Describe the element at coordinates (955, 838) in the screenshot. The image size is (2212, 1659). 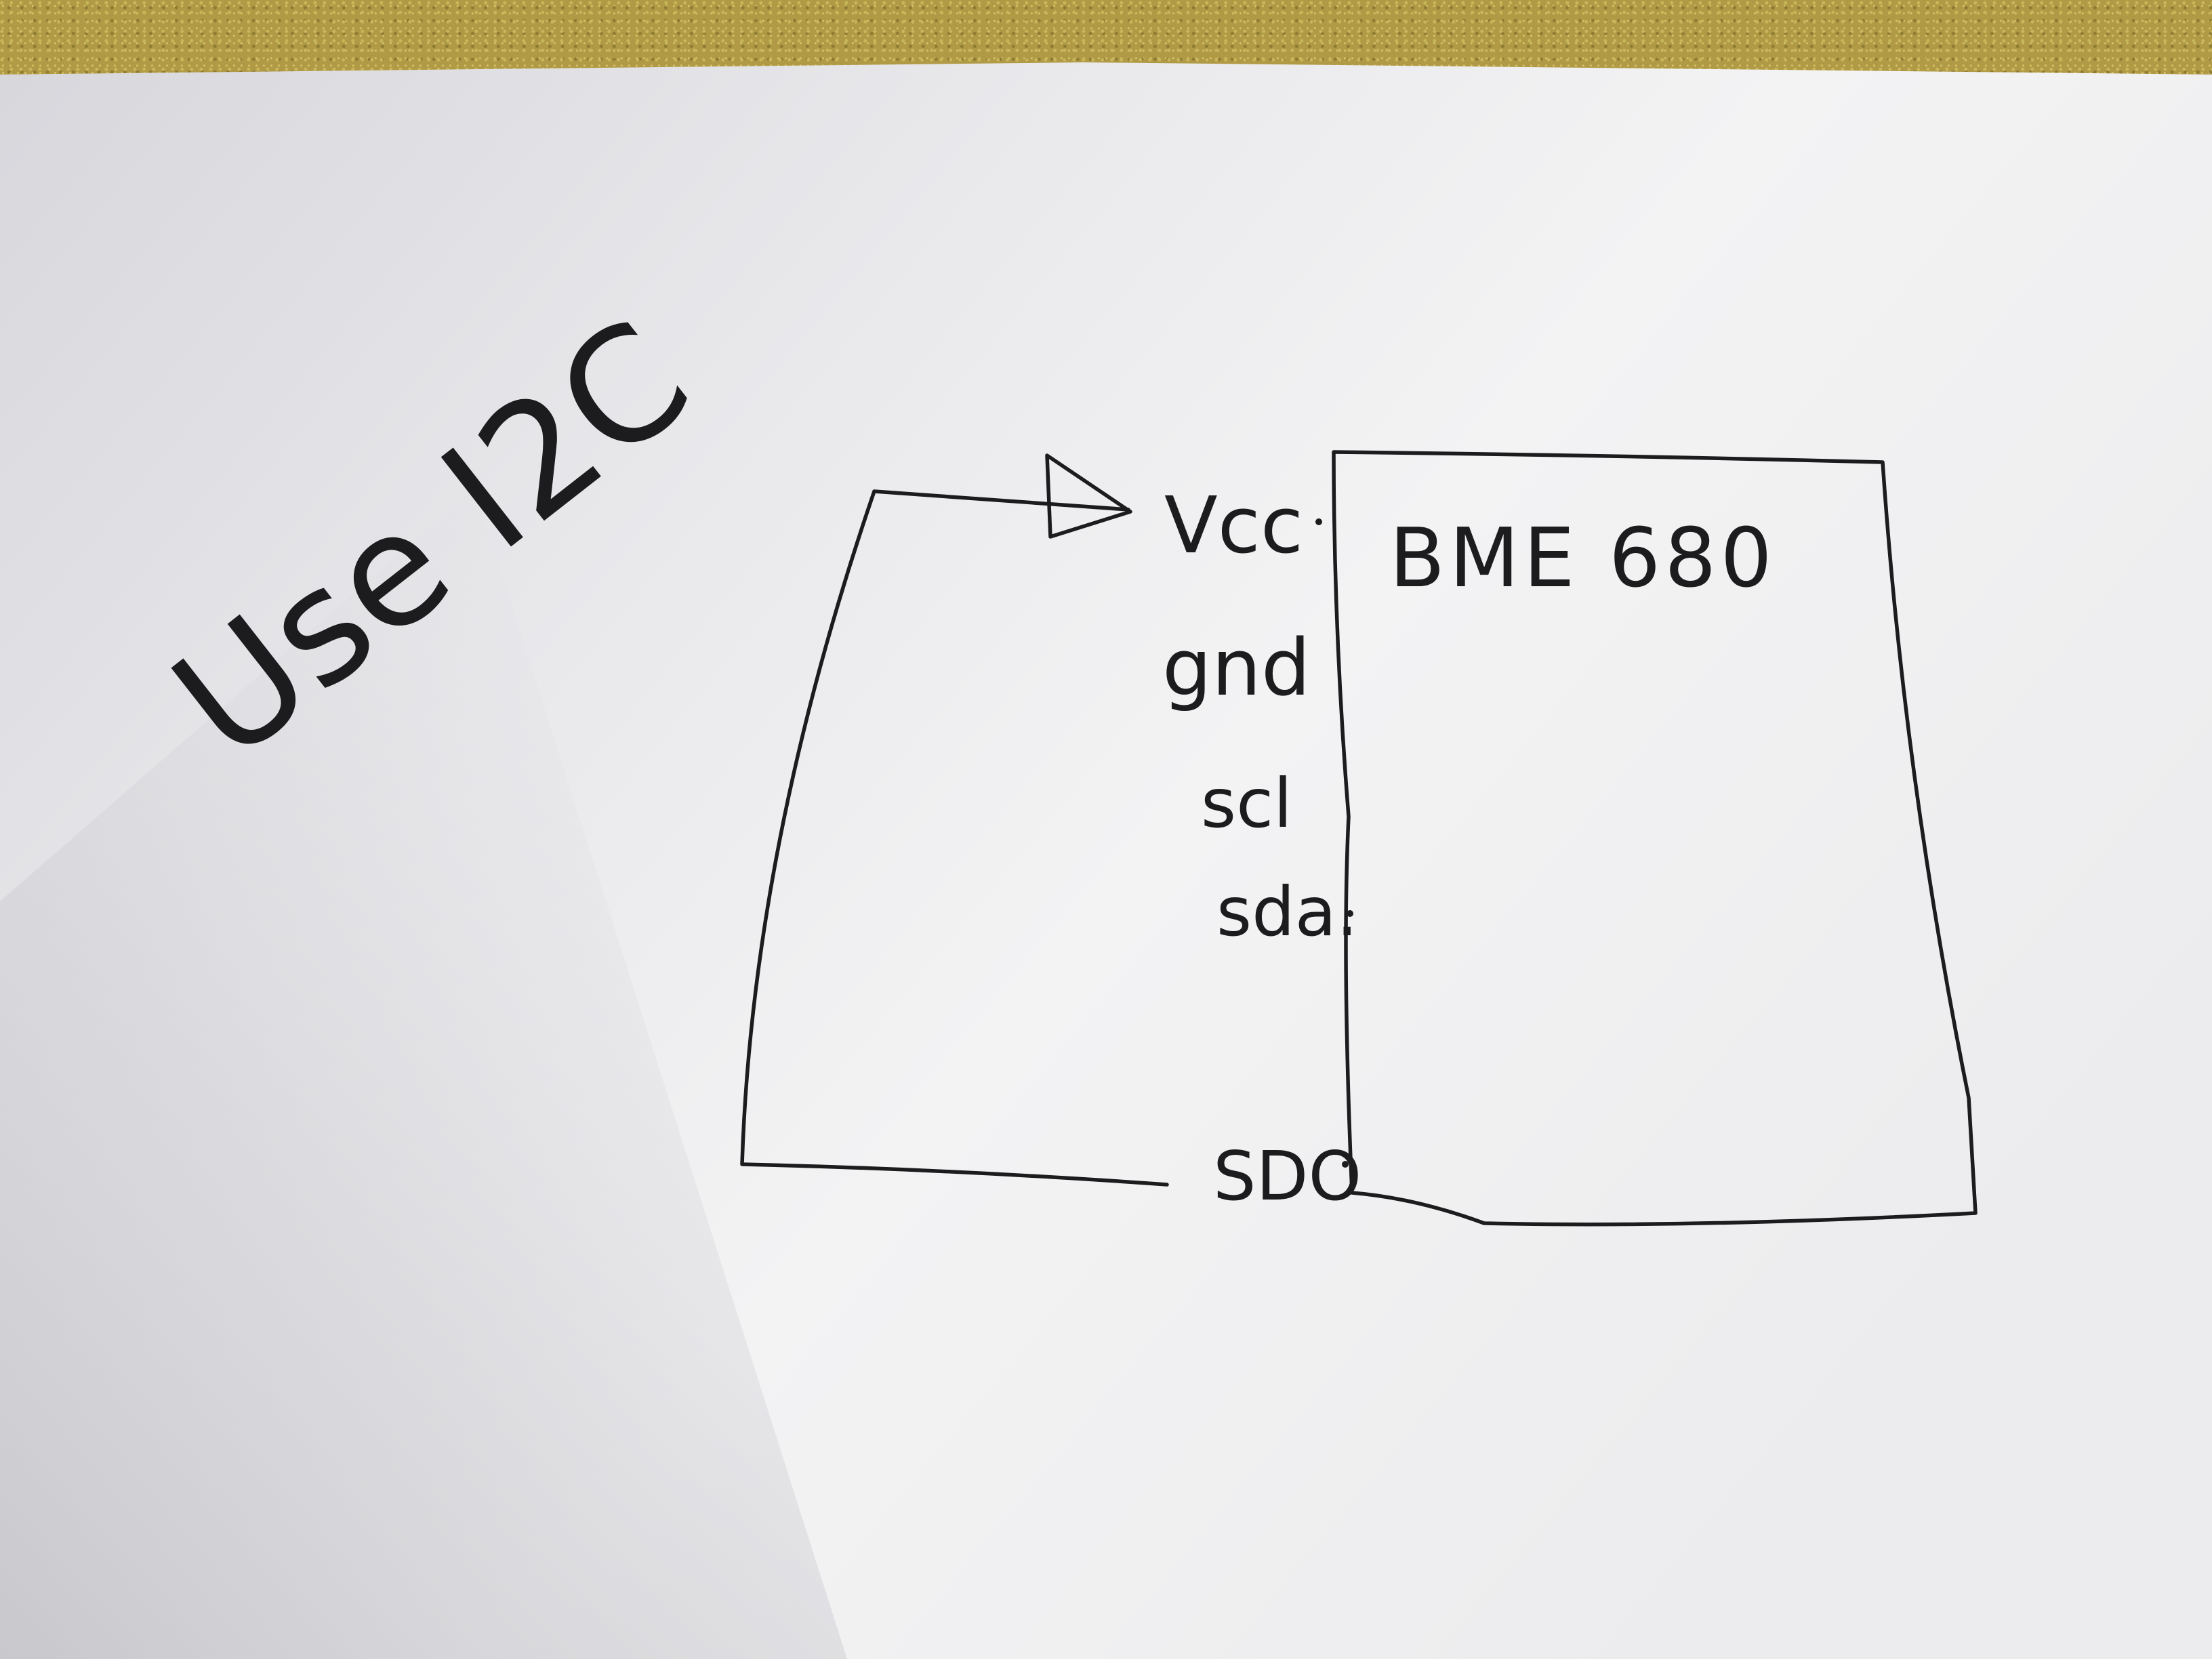
I see `wire-sdo-to-vcc` at that location.